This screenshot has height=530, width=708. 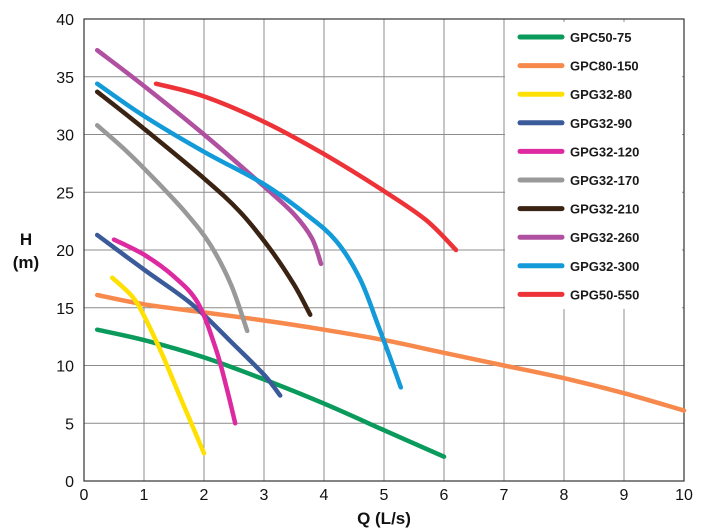 I want to click on y-axis-title: H, so click(x=26, y=239).